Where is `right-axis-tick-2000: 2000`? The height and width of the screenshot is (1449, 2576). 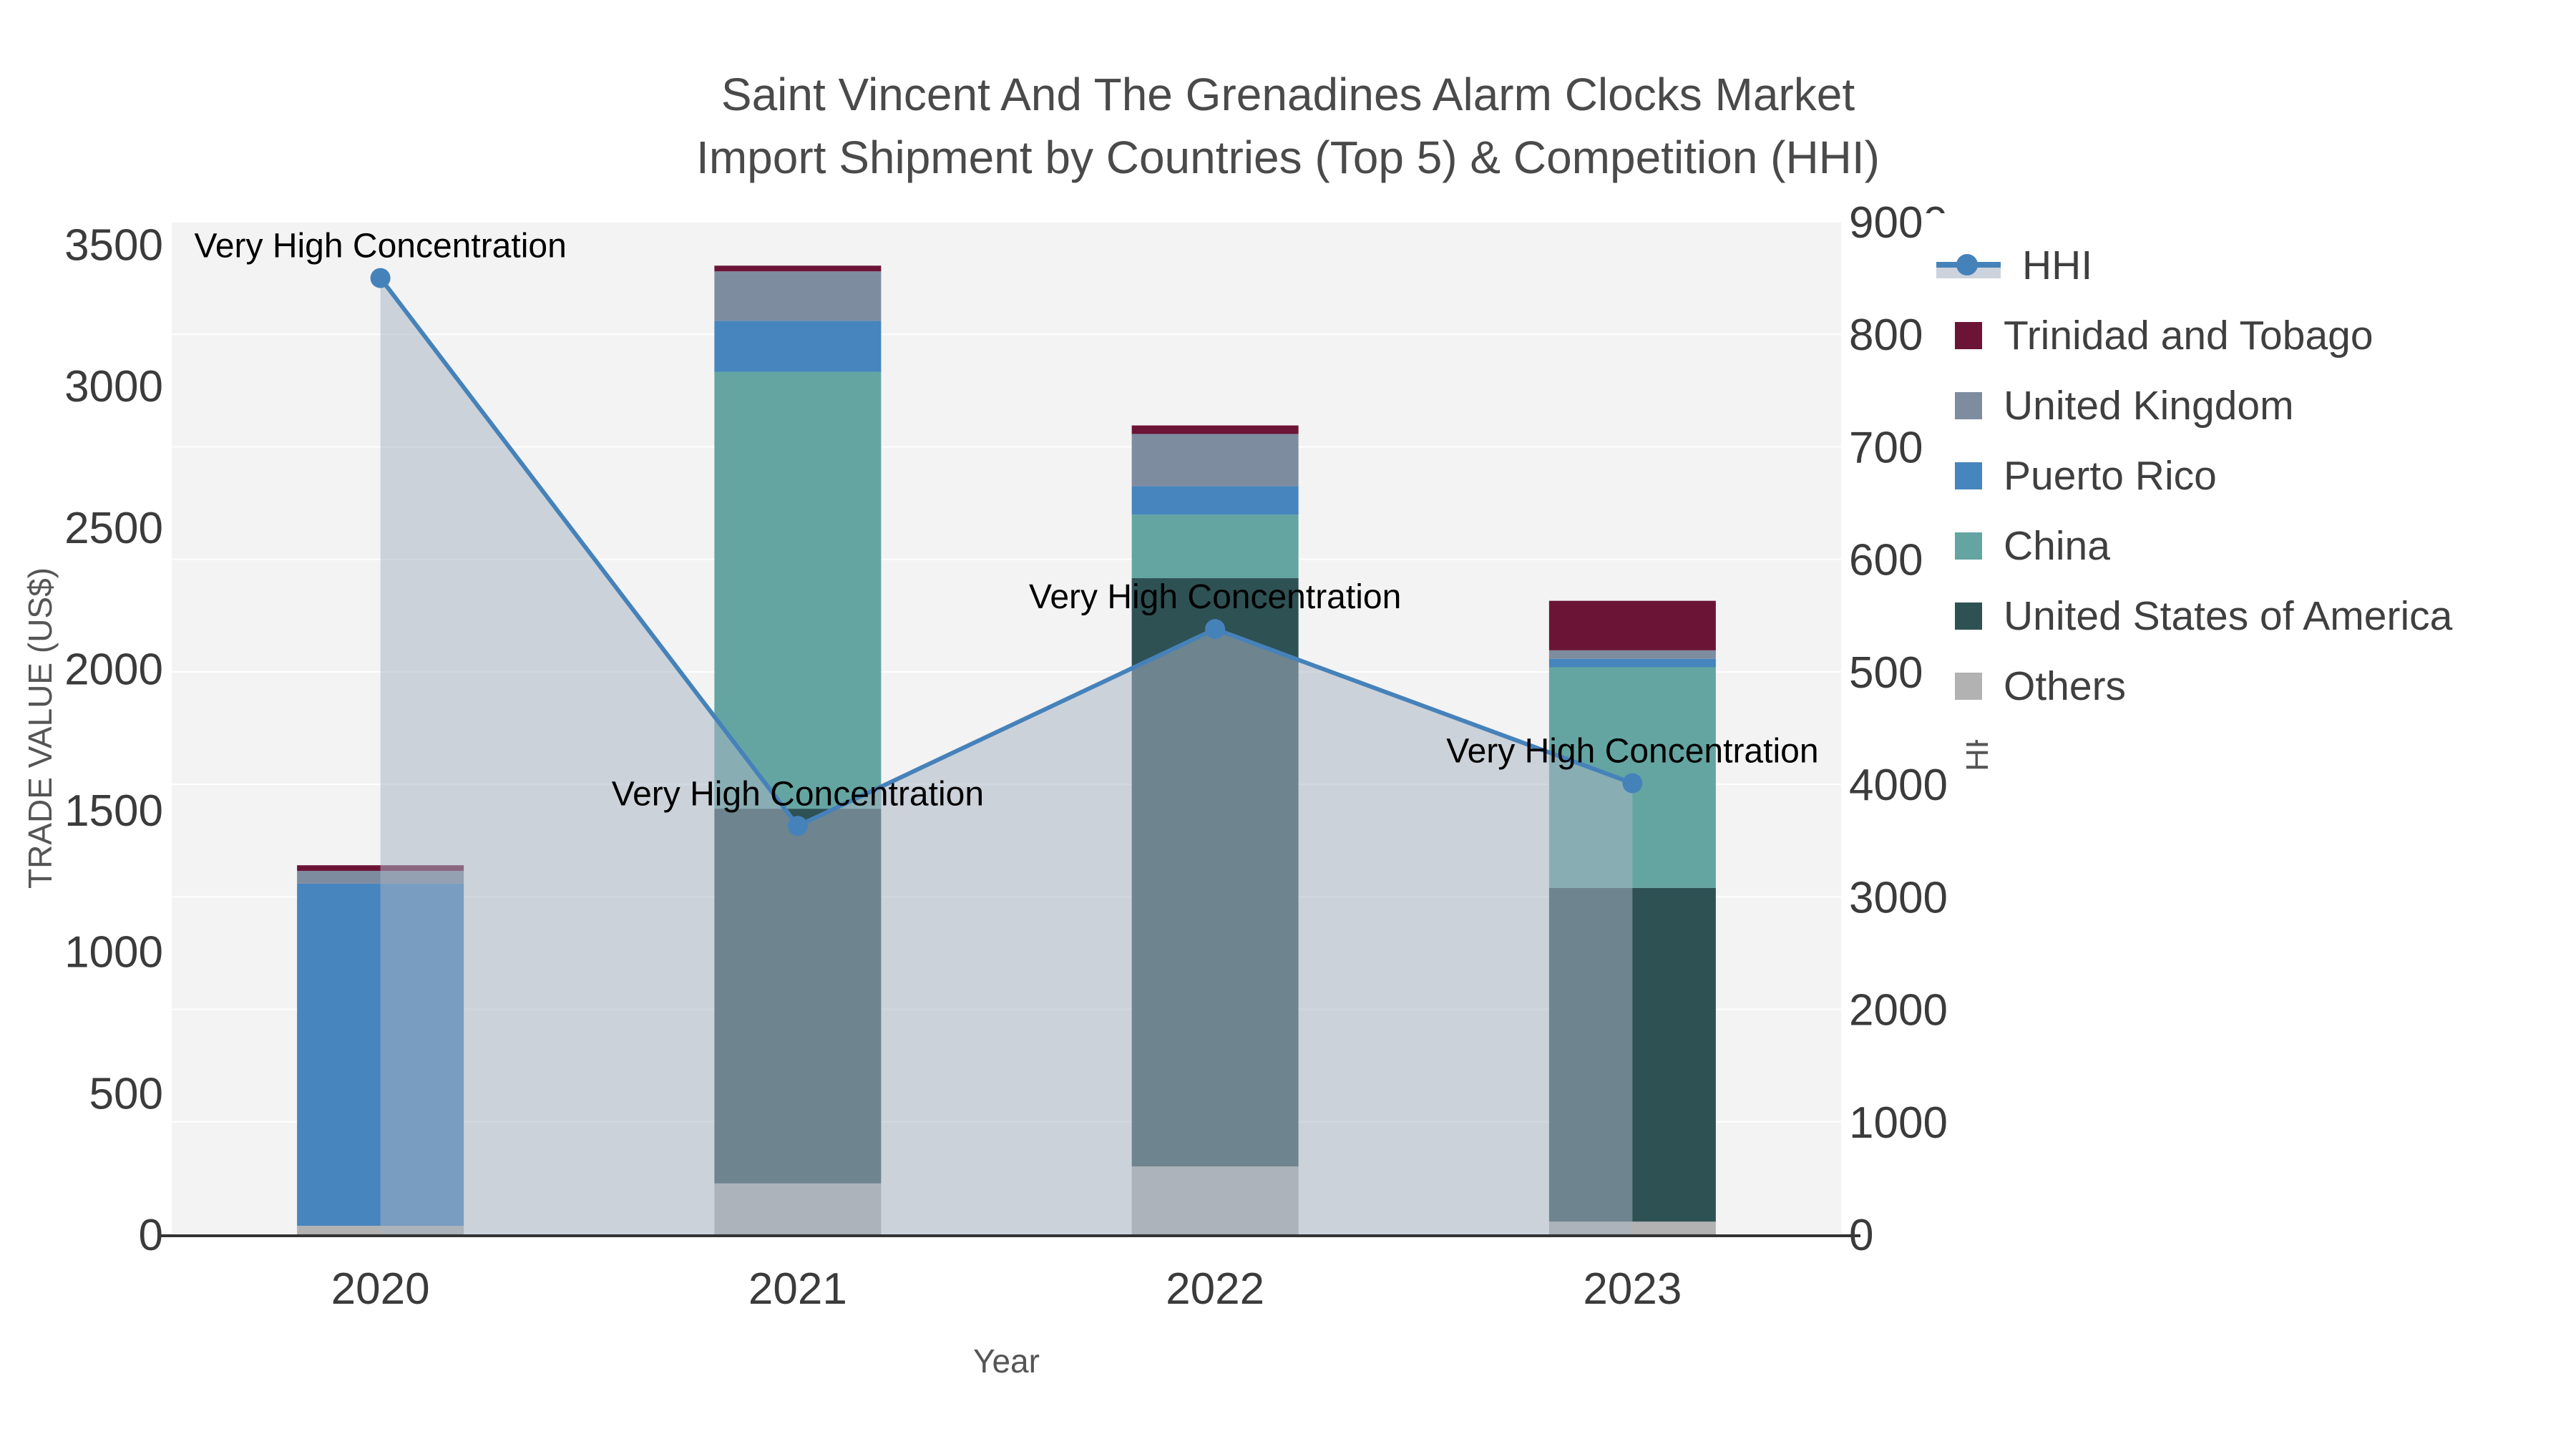 right-axis-tick-2000: 2000 is located at coordinates (1898, 1010).